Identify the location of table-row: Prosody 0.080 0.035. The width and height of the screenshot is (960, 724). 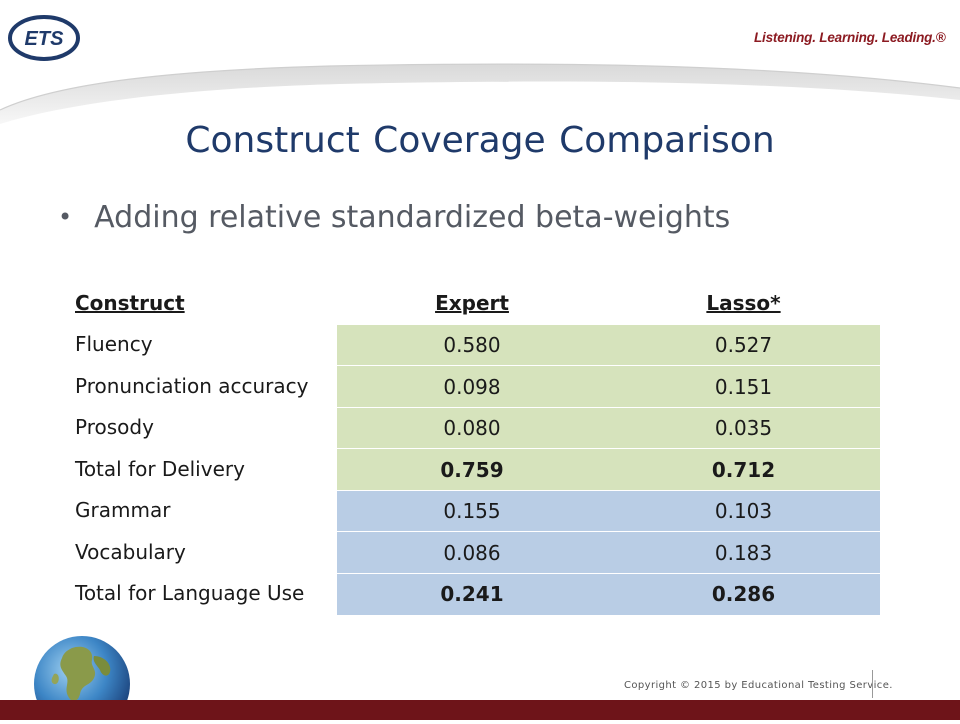
(475, 427).